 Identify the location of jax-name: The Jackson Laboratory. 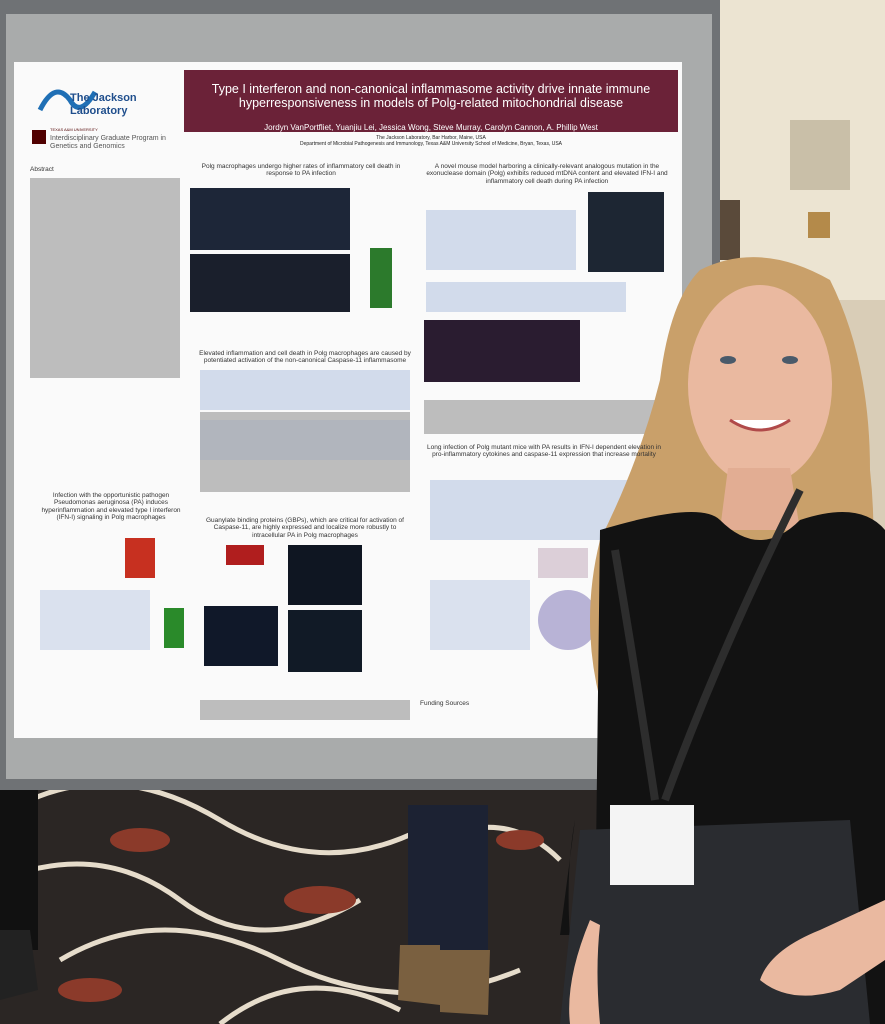
(103, 104).